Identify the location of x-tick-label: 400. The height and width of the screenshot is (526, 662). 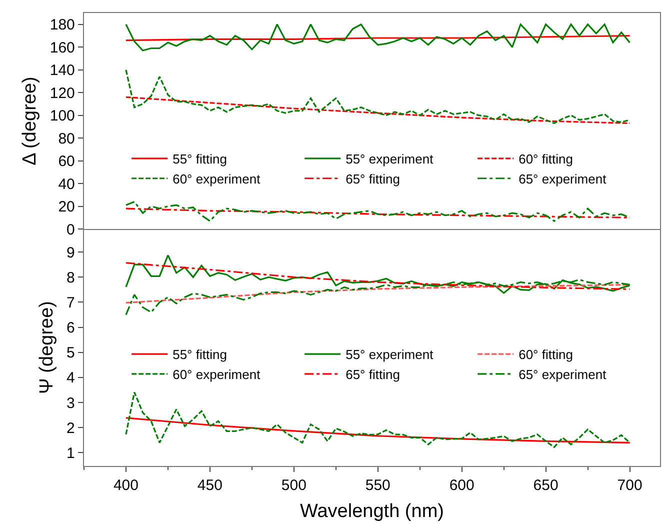
(125, 485).